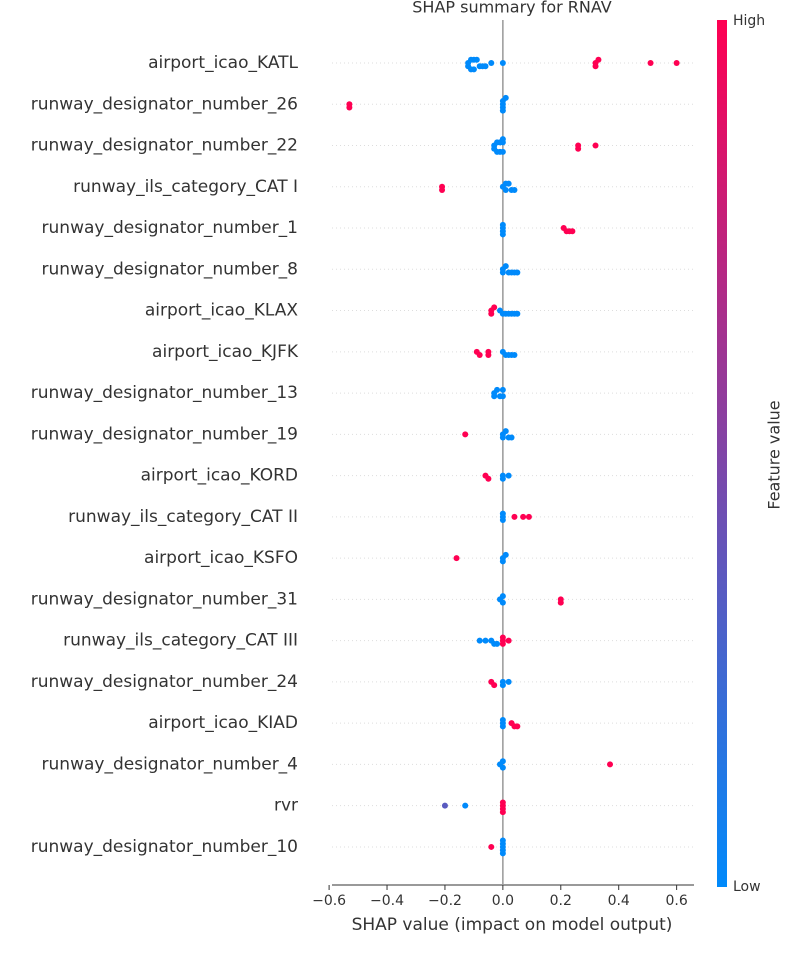 This screenshot has height=954, width=800. What do you see at coordinates (164, 599) in the screenshot?
I see `feature-label: runway_designator_number_31` at bounding box center [164, 599].